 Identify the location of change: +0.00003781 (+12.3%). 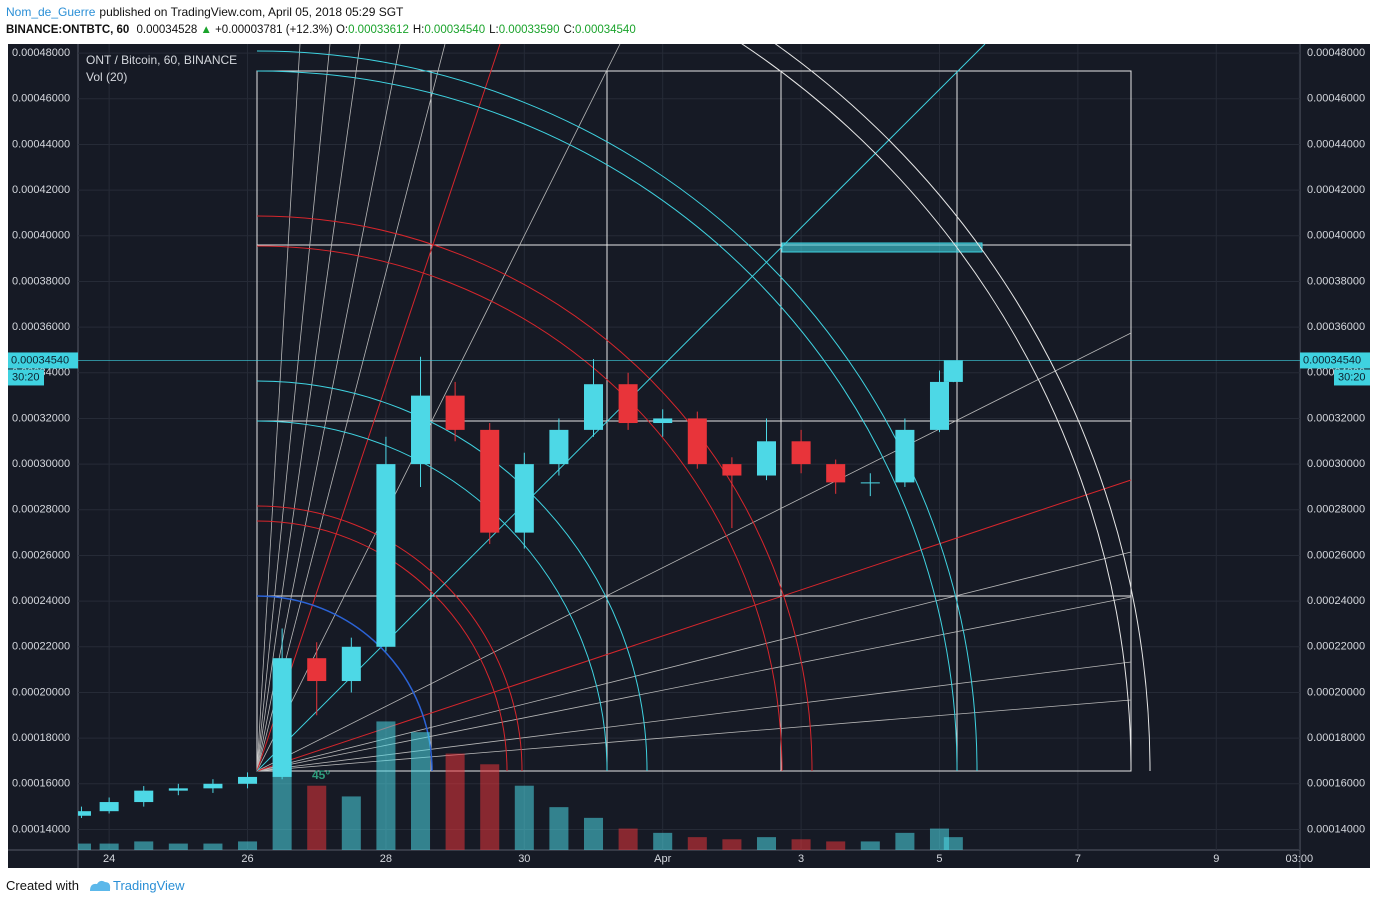
(274, 30).